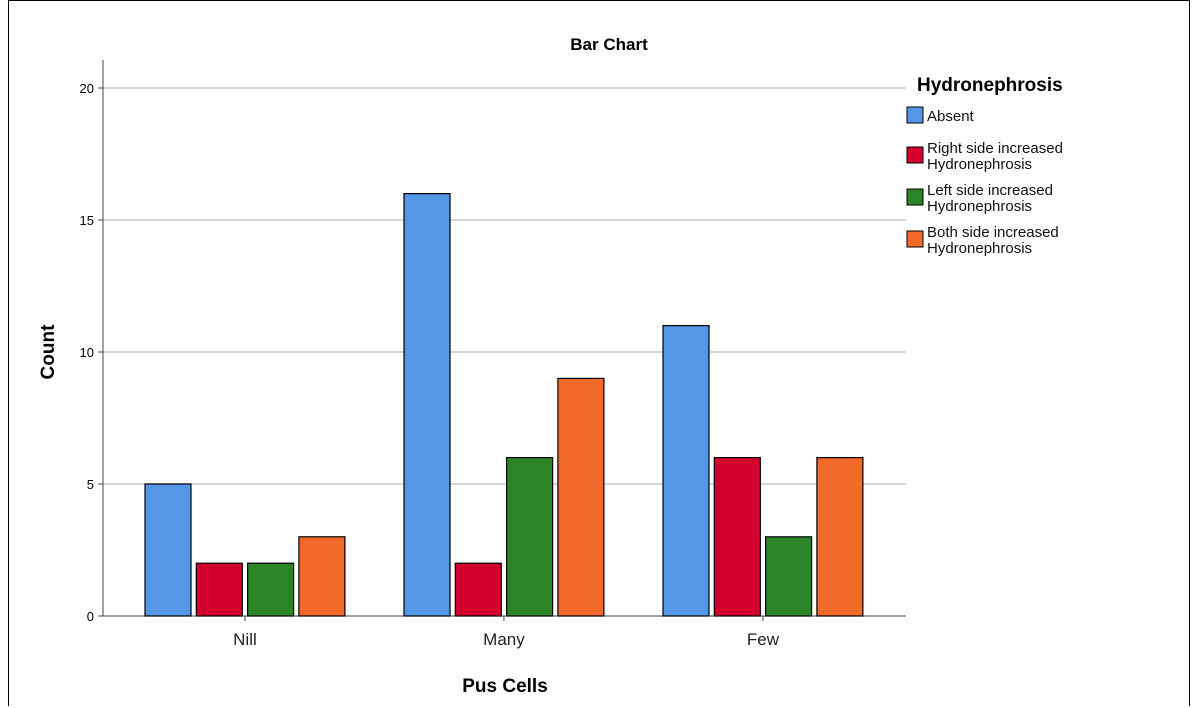 The image size is (1192, 708). I want to click on x-tick-label: Many, so click(504, 639).